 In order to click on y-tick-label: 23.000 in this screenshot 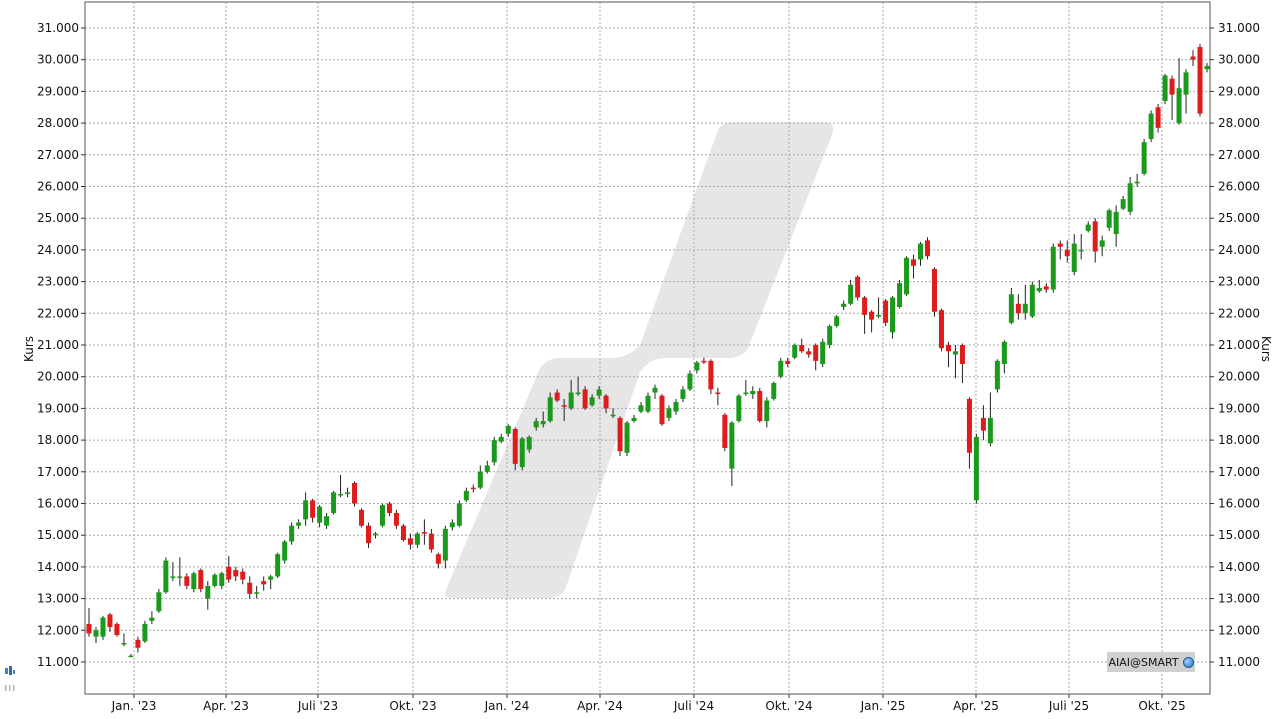, I will do `click(1239, 282)`.